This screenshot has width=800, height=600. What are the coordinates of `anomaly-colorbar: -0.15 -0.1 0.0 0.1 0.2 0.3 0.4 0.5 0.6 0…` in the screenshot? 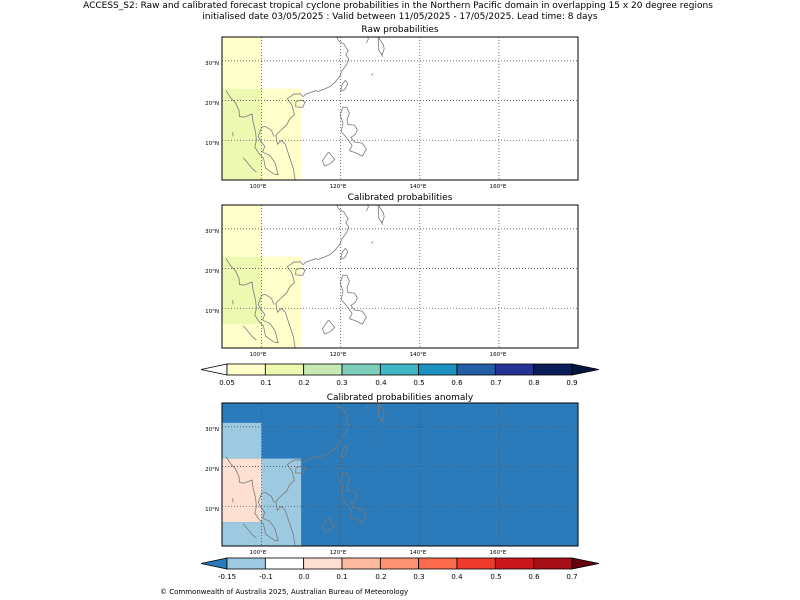 It's located at (400, 569).